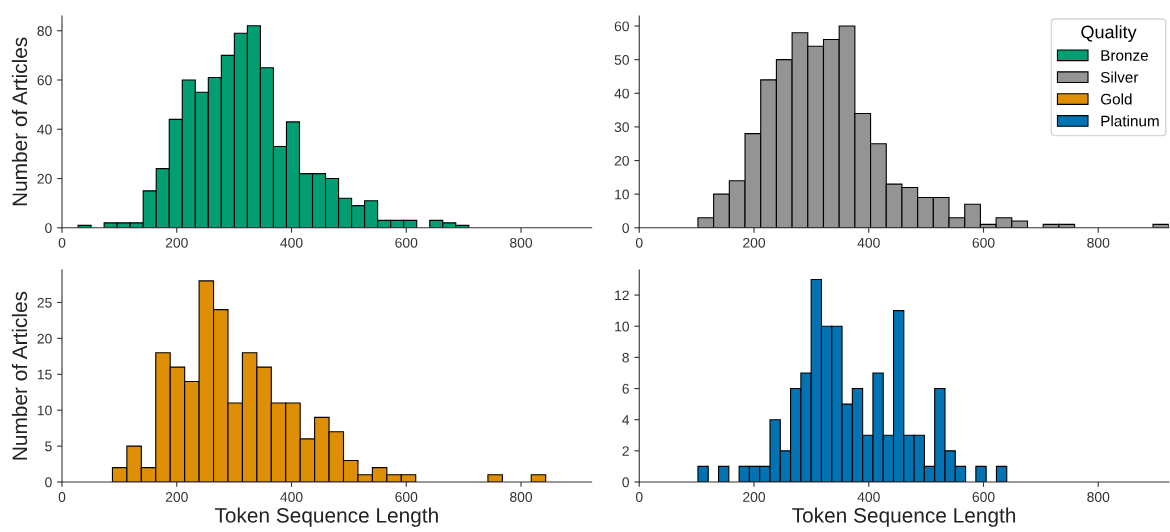 Image resolution: width=1170 pixels, height=532 pixels. What do you see at coordinates (44, 374) in the screenshot?
I see `y-tick-label: 15` at bounding box center [44, 374].